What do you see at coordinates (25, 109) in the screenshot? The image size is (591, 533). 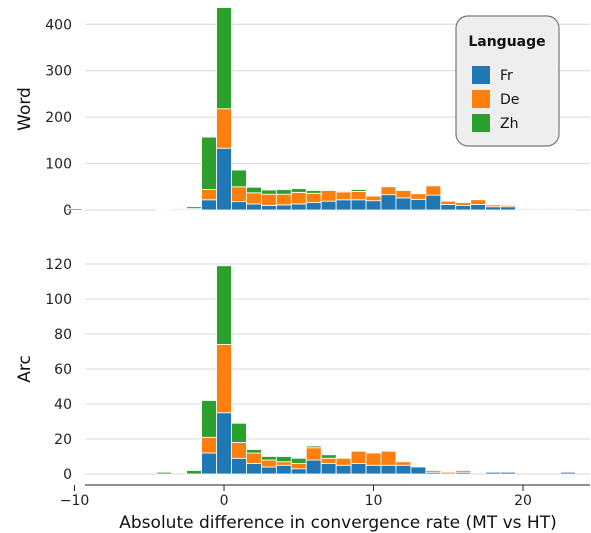 I see `y-axis-title-word: Word` at bounding box center [25, 109].